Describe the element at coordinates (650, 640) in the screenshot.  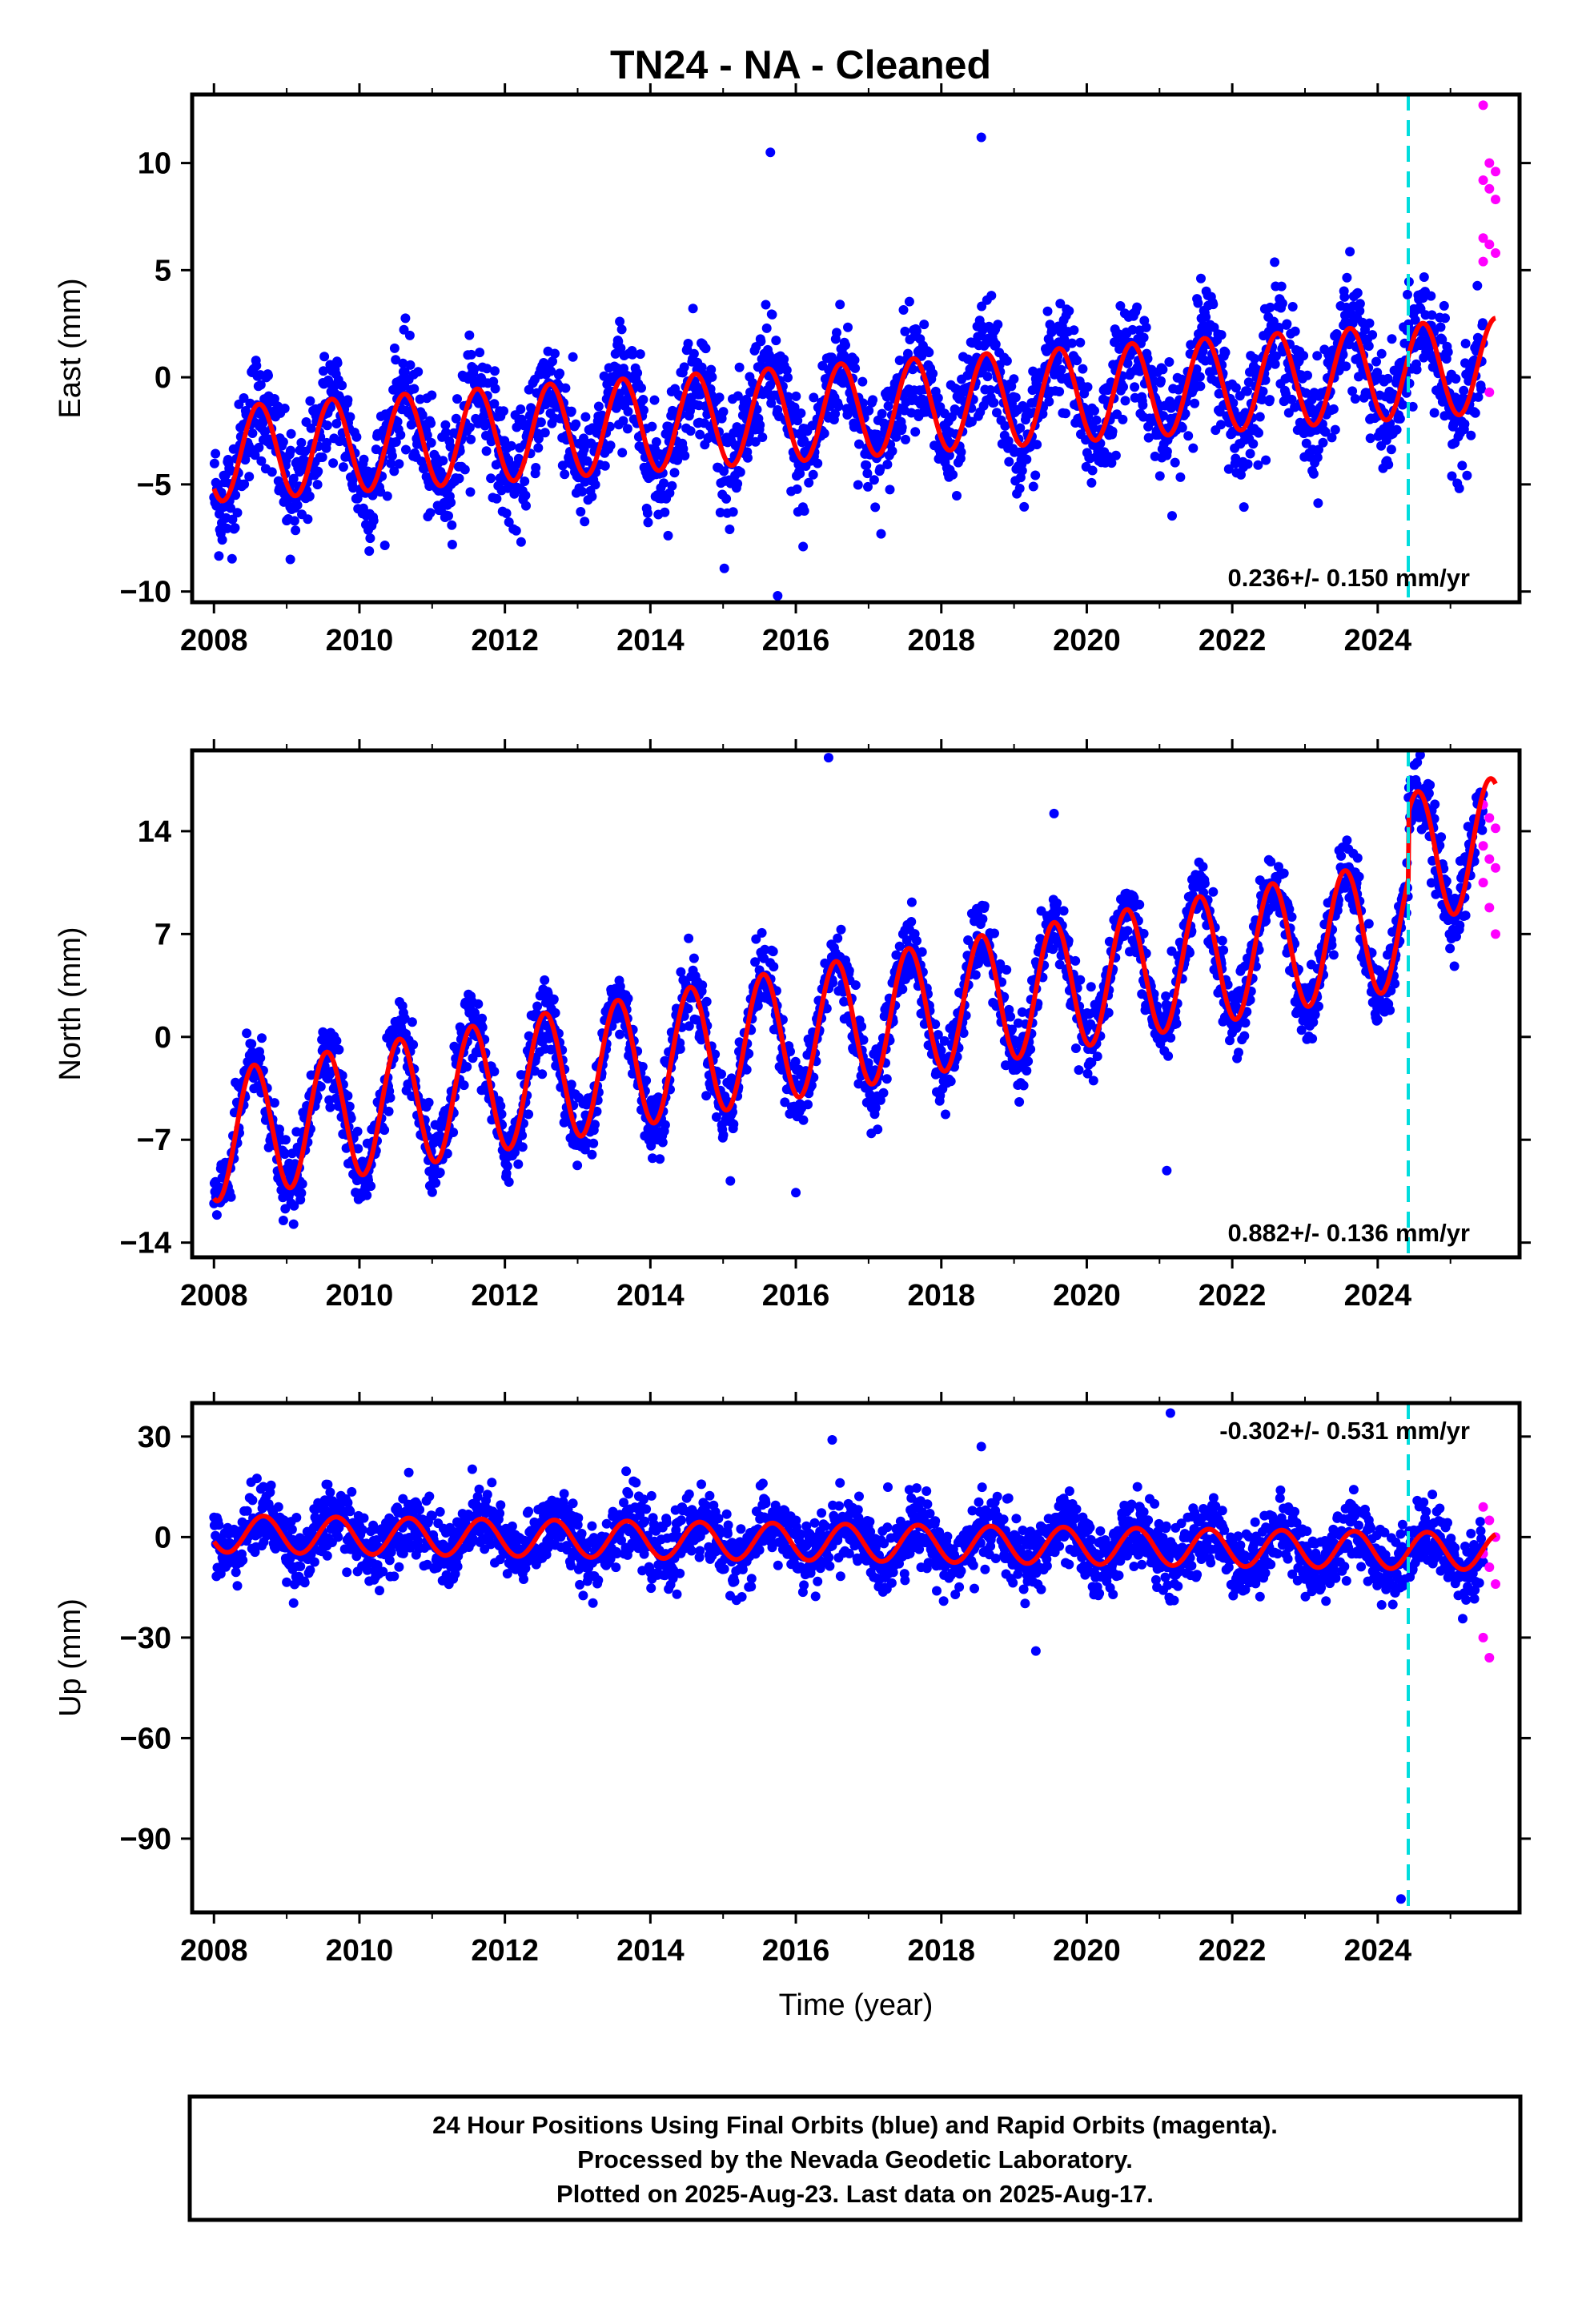
I see `east-x-tick-label: 2014` at that location.